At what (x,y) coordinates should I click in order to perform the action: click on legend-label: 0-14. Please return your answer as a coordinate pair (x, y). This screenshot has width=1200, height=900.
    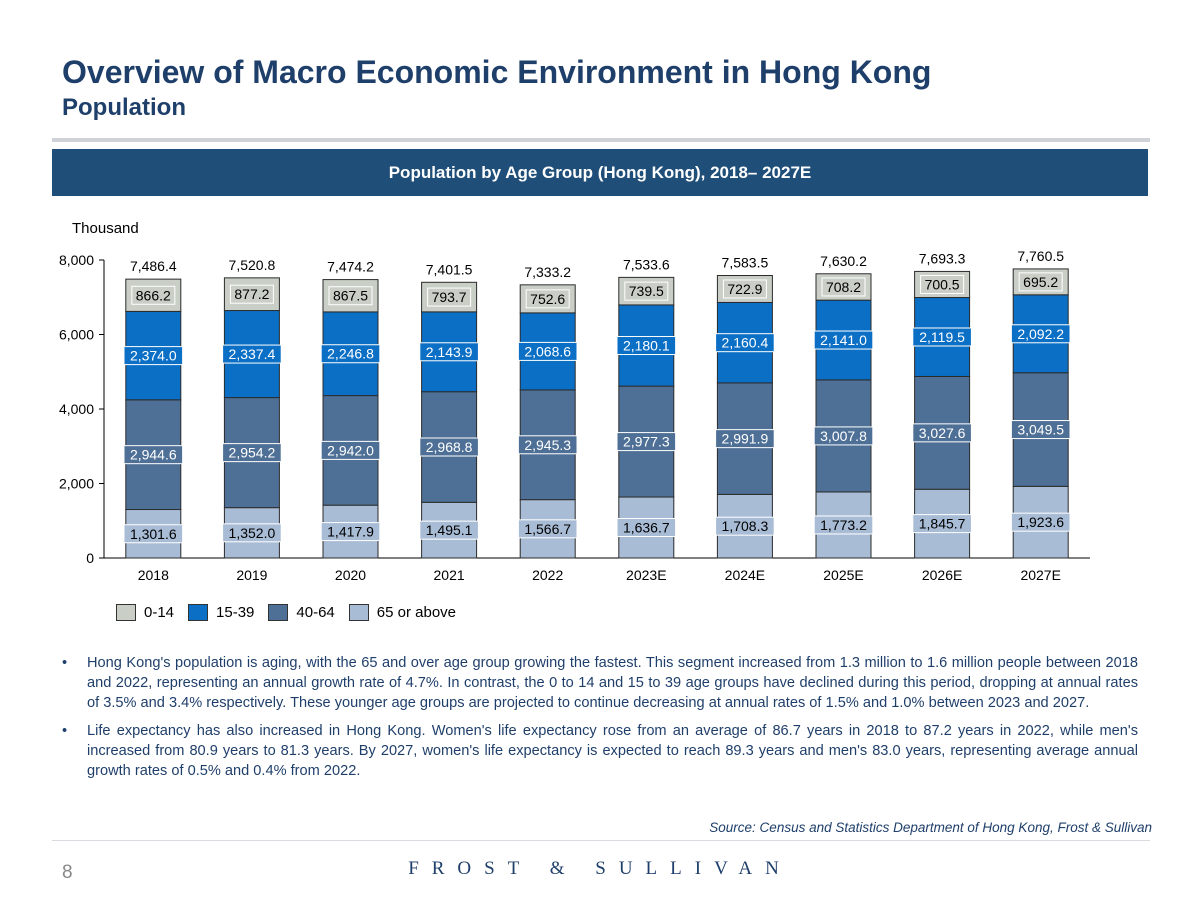
    Looking at the image, I should click on (159, 612).